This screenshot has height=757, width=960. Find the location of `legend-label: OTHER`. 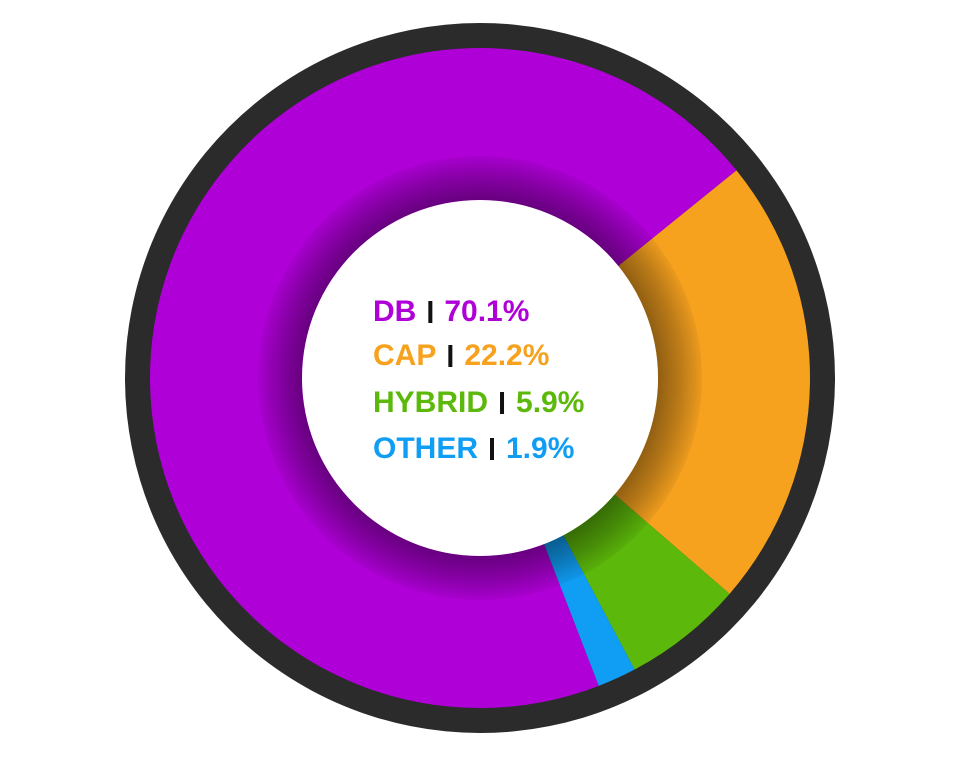

legend-label: OTHER is located at coordinates (425, 448).